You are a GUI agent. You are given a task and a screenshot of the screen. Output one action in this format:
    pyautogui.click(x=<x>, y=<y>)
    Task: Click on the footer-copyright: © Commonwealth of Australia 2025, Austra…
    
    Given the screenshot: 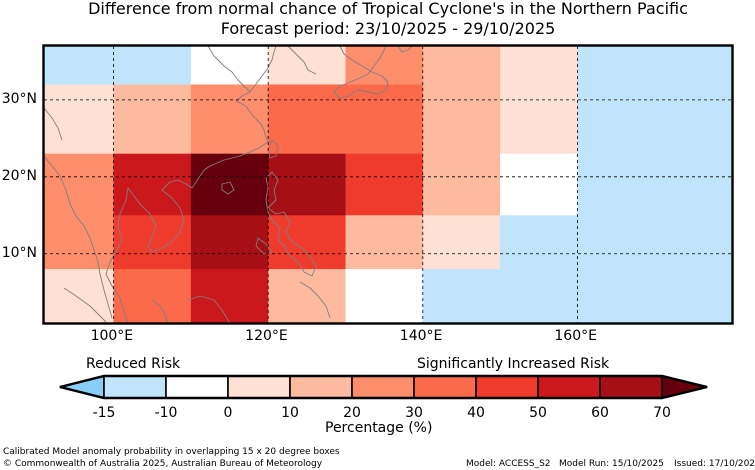 What is the action you would take?
    pyautogui.click(x=163, y=464)
    